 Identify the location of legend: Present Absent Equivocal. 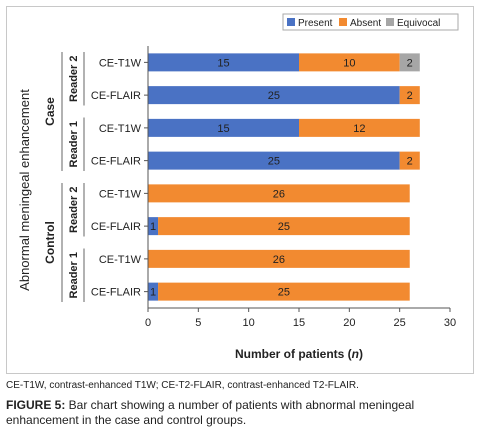
(370, 22).